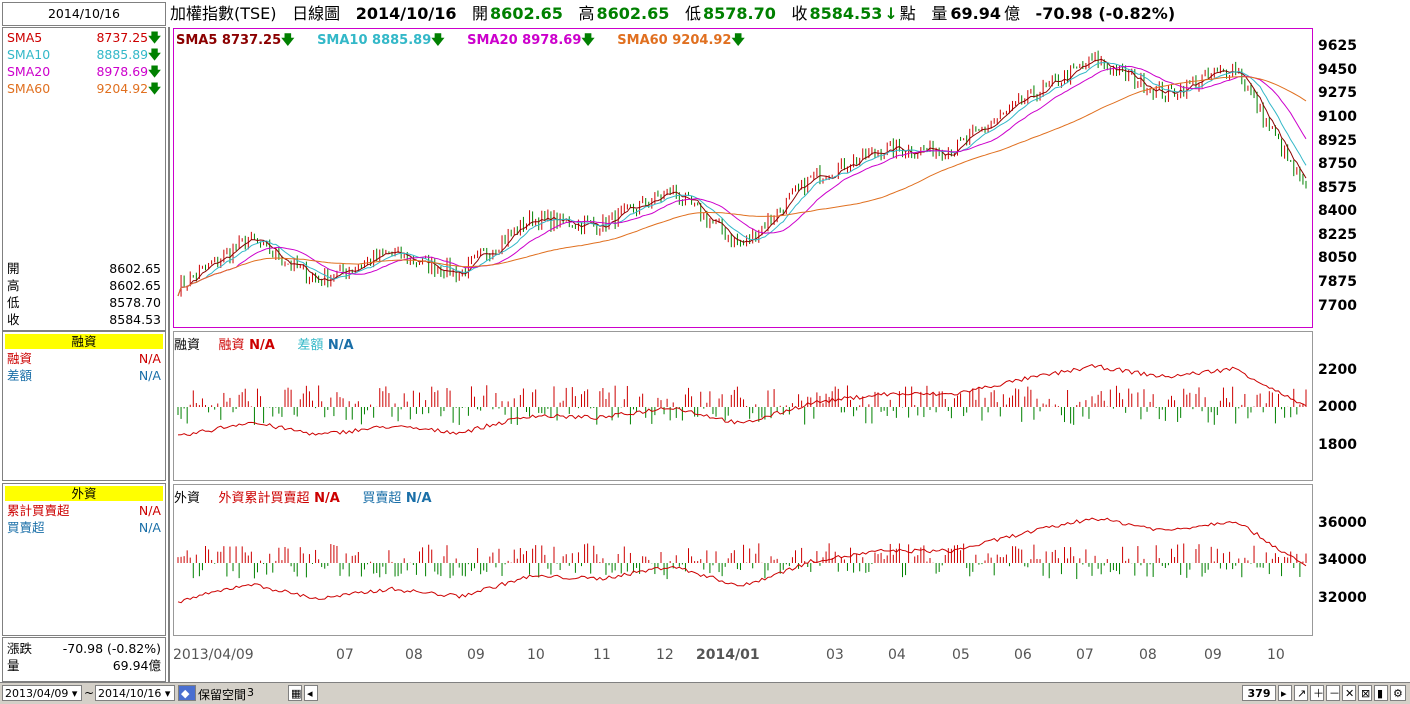 This screenshot has width=1410, height=704. What do you see at coordinates (975, 13) in the screenshot?
I see `volume-value: 69.94` at bounding box center [975, 13].